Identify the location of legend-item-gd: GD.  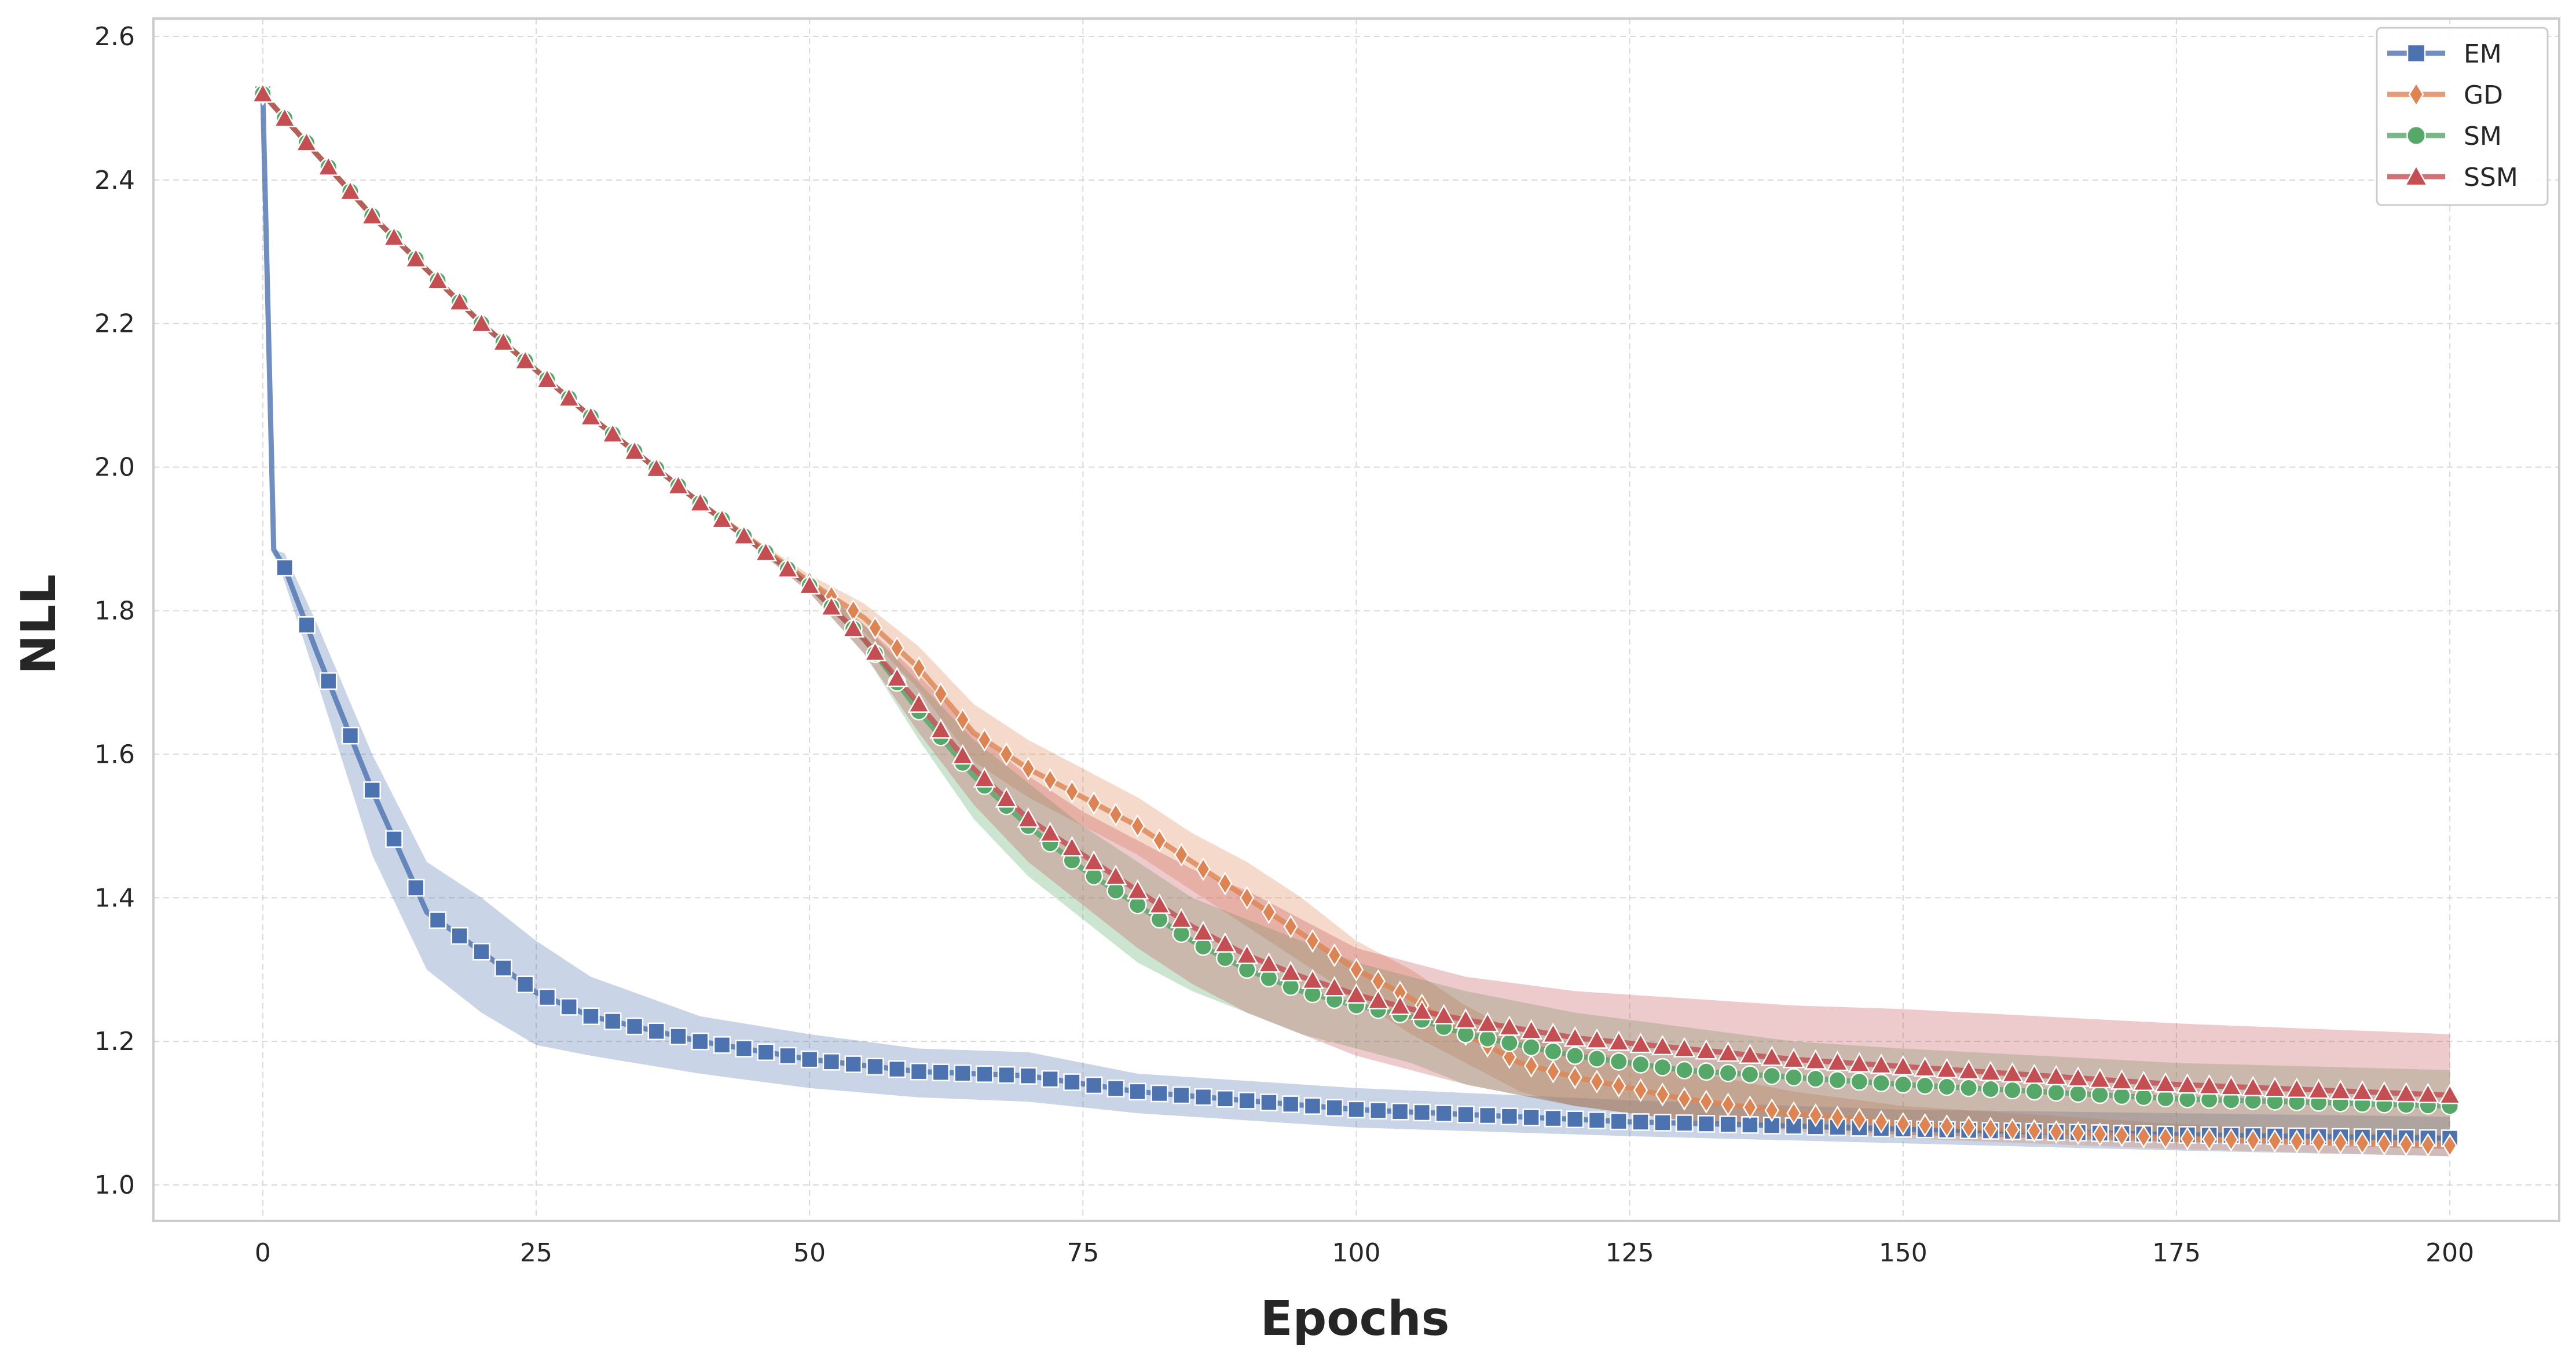
(2445, 95).